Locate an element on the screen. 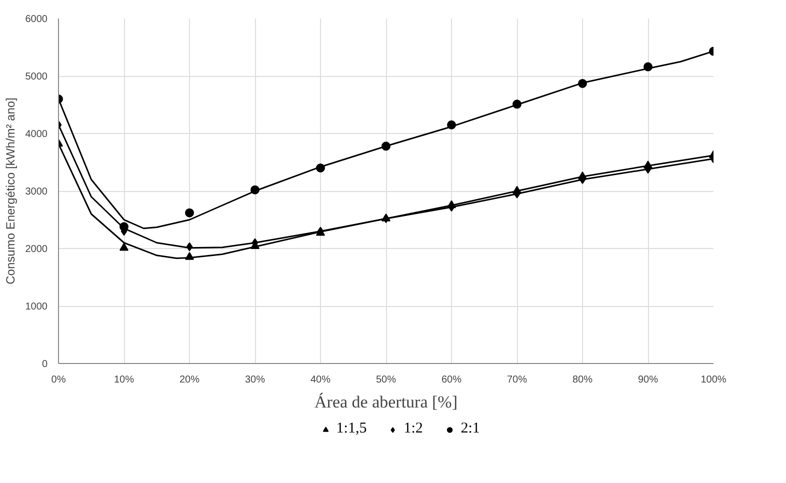  y-tick-label: 1000 is located at coordinates (36, 307).